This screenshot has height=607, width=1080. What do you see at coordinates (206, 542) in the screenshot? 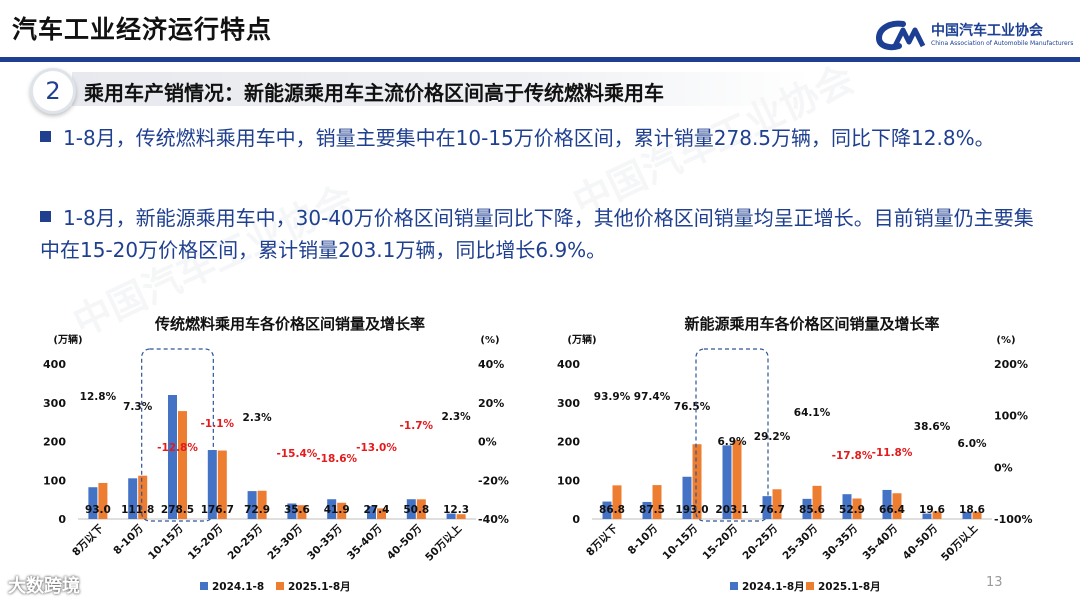
I see `x-tick-label: 15-20万` at bounding box center [206, 542].